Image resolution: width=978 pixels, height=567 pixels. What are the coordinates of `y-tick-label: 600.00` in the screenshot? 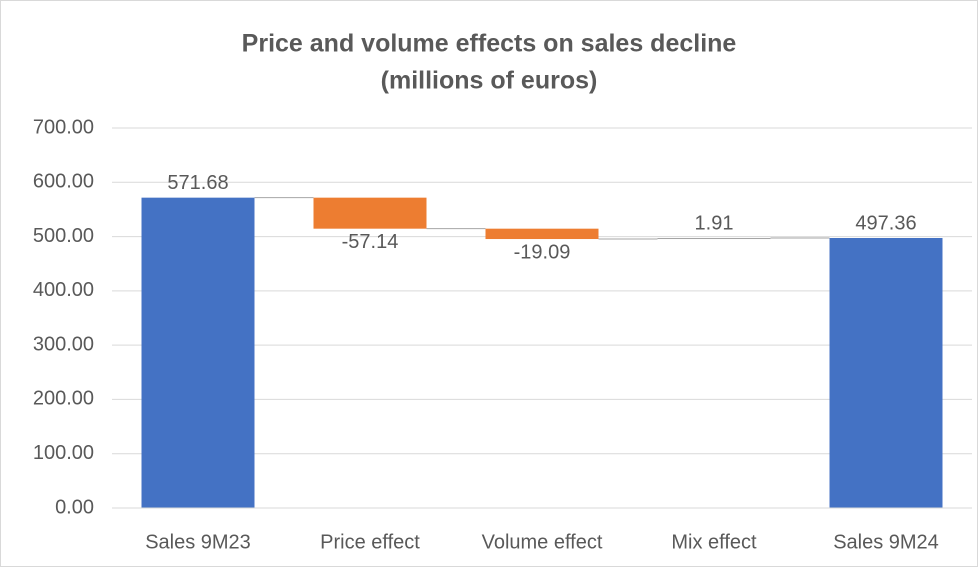 It's located at (63, 182).